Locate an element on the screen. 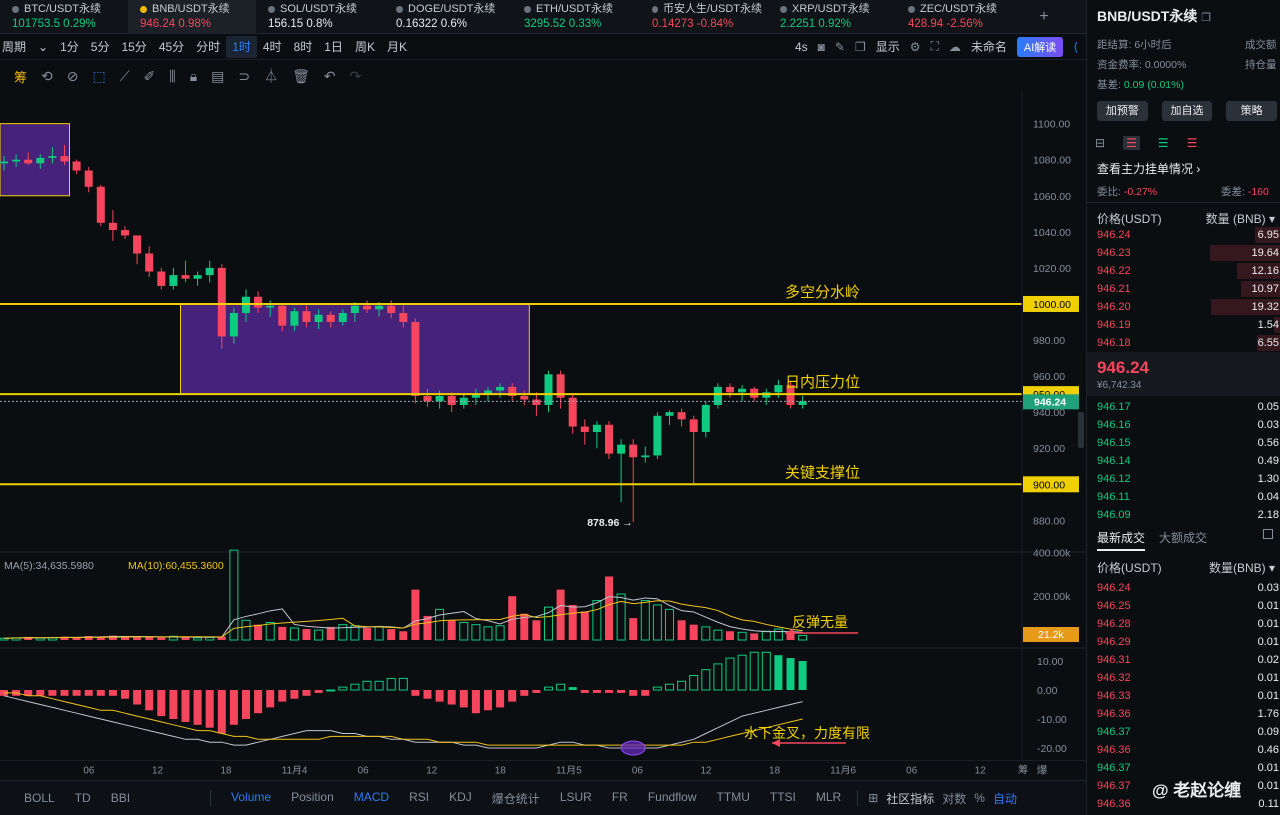 The image size is (1280, 815). ticker-tab: DOGE/USDT永续 0.16322 0.6% is located at coordinates (448, 16).